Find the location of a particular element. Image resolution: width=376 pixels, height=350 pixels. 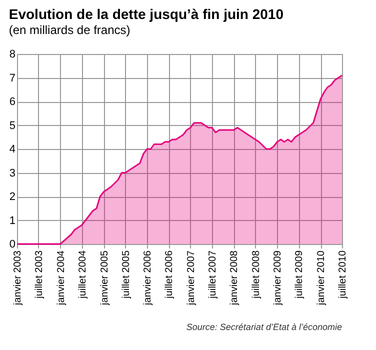

x-tick-label: janvier 2008 is located at coordinates (234, 278).